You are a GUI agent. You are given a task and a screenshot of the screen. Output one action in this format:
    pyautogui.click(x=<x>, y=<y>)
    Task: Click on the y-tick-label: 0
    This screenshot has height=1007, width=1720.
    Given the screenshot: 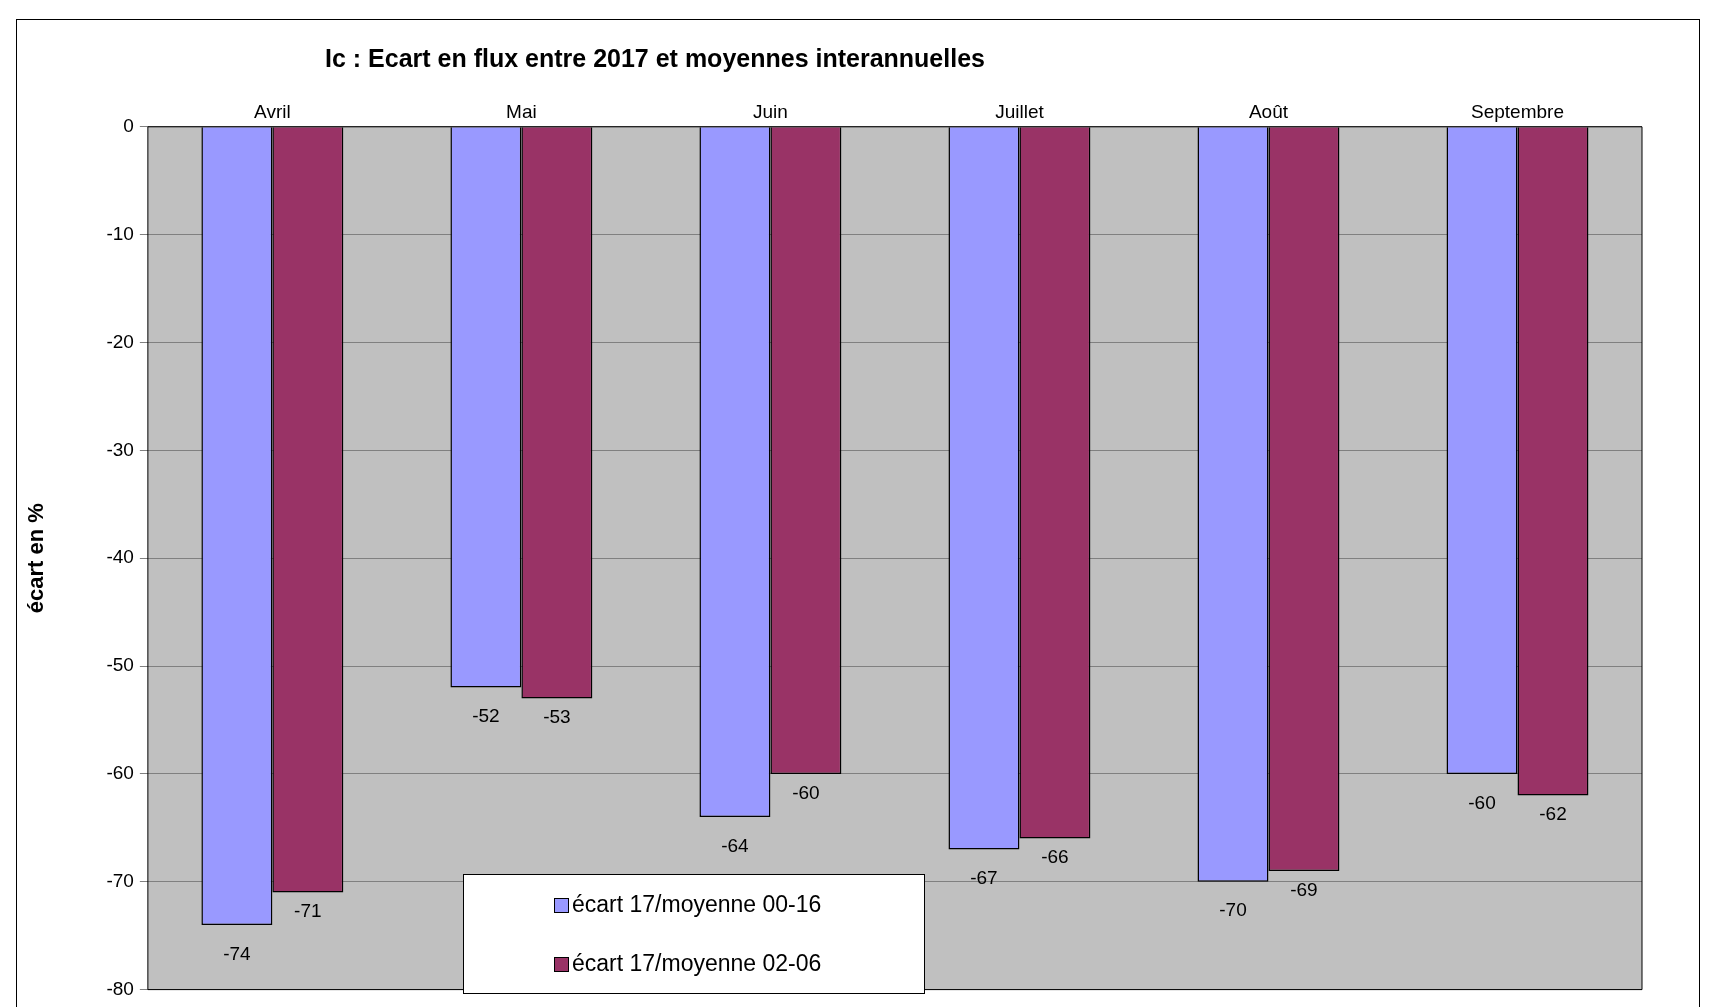 What is the action you would take?
    pyautogui.click(x=128, y=126)
    